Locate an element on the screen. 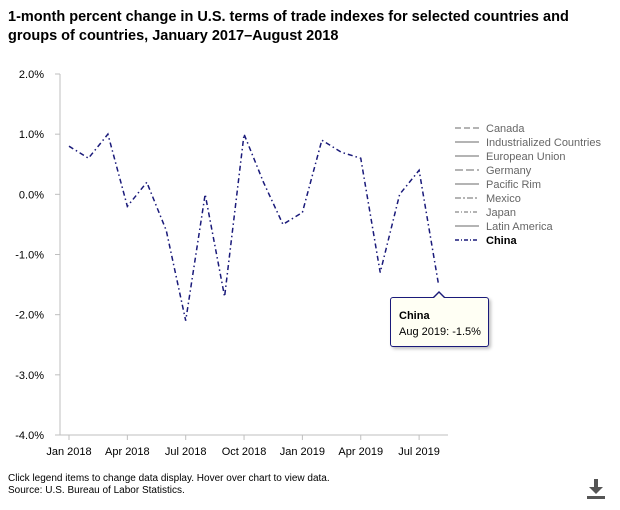  tooltip-value: Aug 2019: -1.5% is located at coordinates (440, 332).